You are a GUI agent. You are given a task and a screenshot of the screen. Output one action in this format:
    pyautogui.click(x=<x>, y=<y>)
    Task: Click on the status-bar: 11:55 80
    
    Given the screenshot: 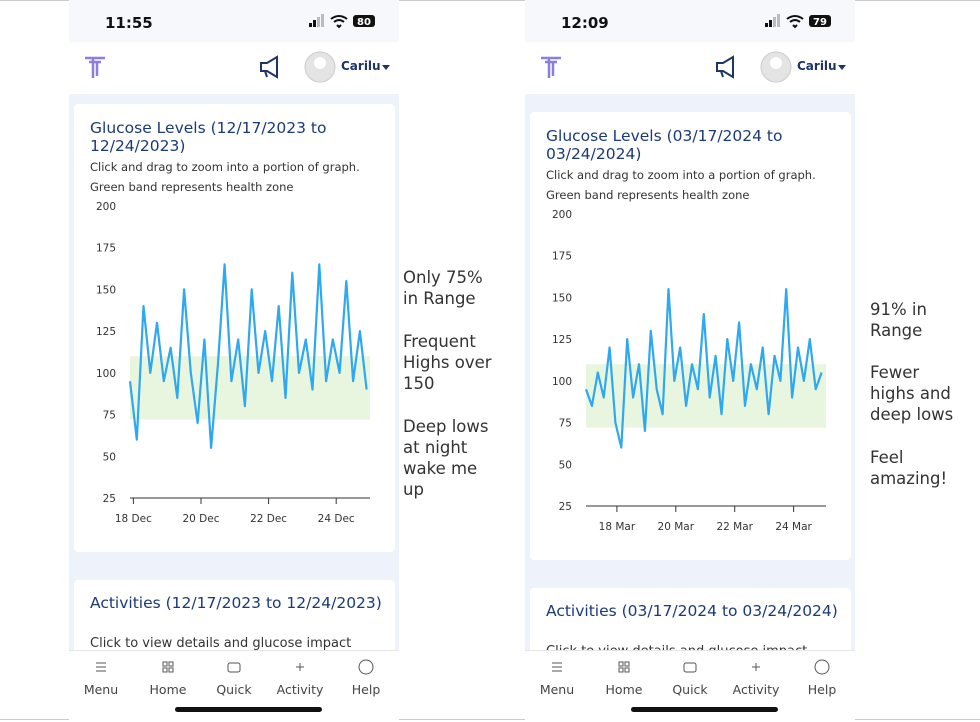 What is the action you would take?
    pyautogui.click(x=234, y=21)
    